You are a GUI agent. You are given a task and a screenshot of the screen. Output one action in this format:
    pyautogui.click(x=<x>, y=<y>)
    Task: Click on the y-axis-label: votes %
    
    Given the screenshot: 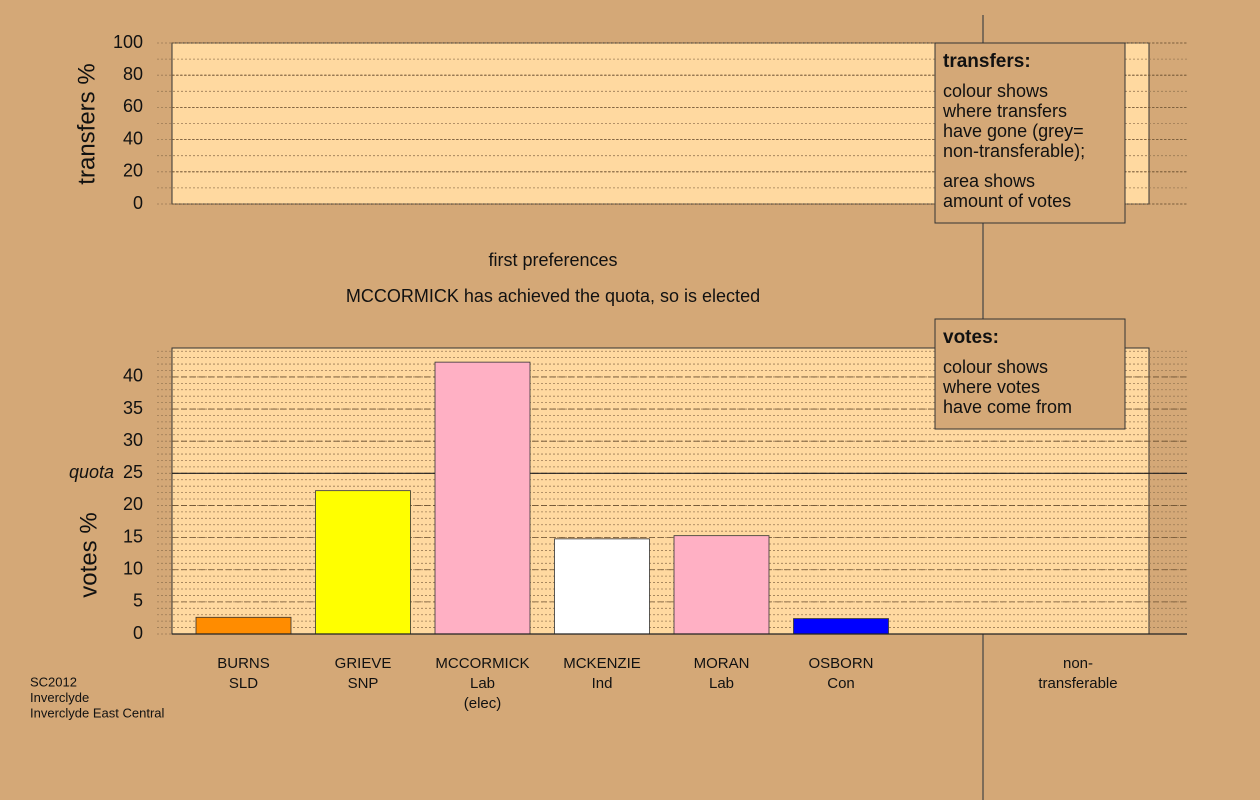 What is the action you would take?
    pyautogui.click(x=88, y=554)
    